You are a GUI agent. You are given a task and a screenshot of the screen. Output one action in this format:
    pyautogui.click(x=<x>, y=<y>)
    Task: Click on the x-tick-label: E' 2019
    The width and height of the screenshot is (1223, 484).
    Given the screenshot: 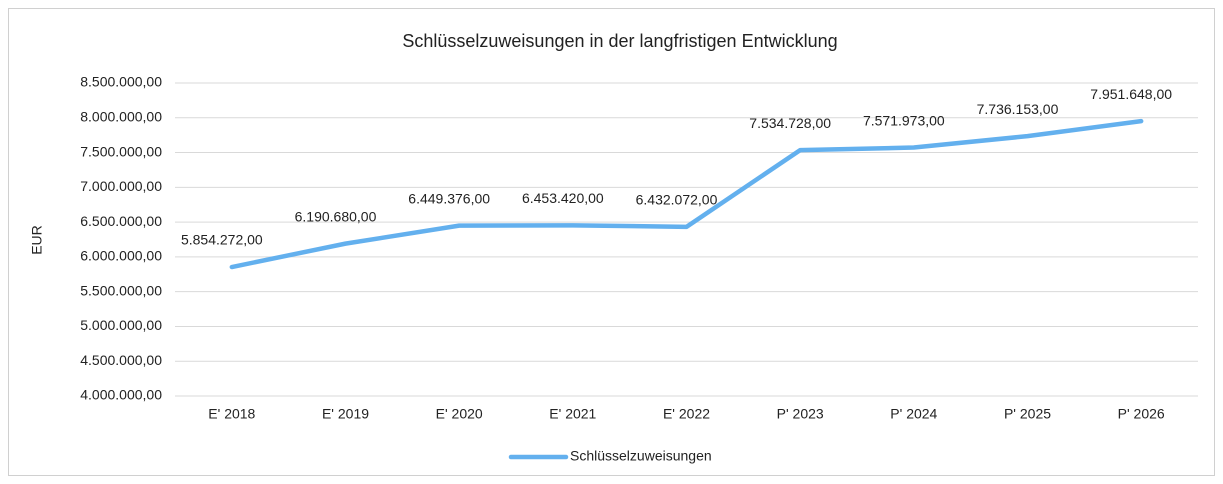 What is the action you would take?
    pyautogui.click(x=345, y=414)
    